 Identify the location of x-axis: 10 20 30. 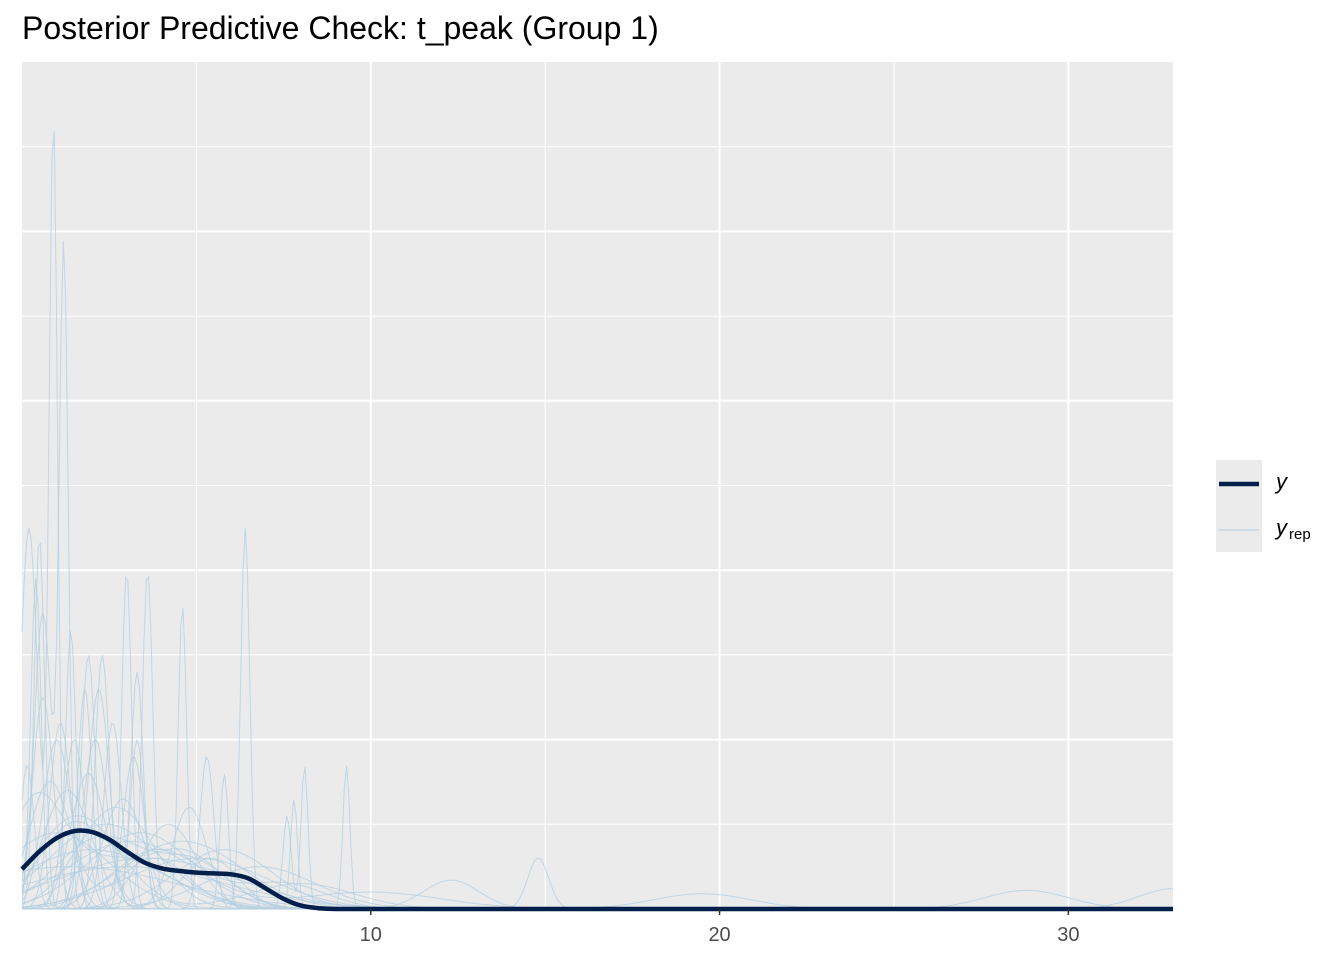
(719, 927).